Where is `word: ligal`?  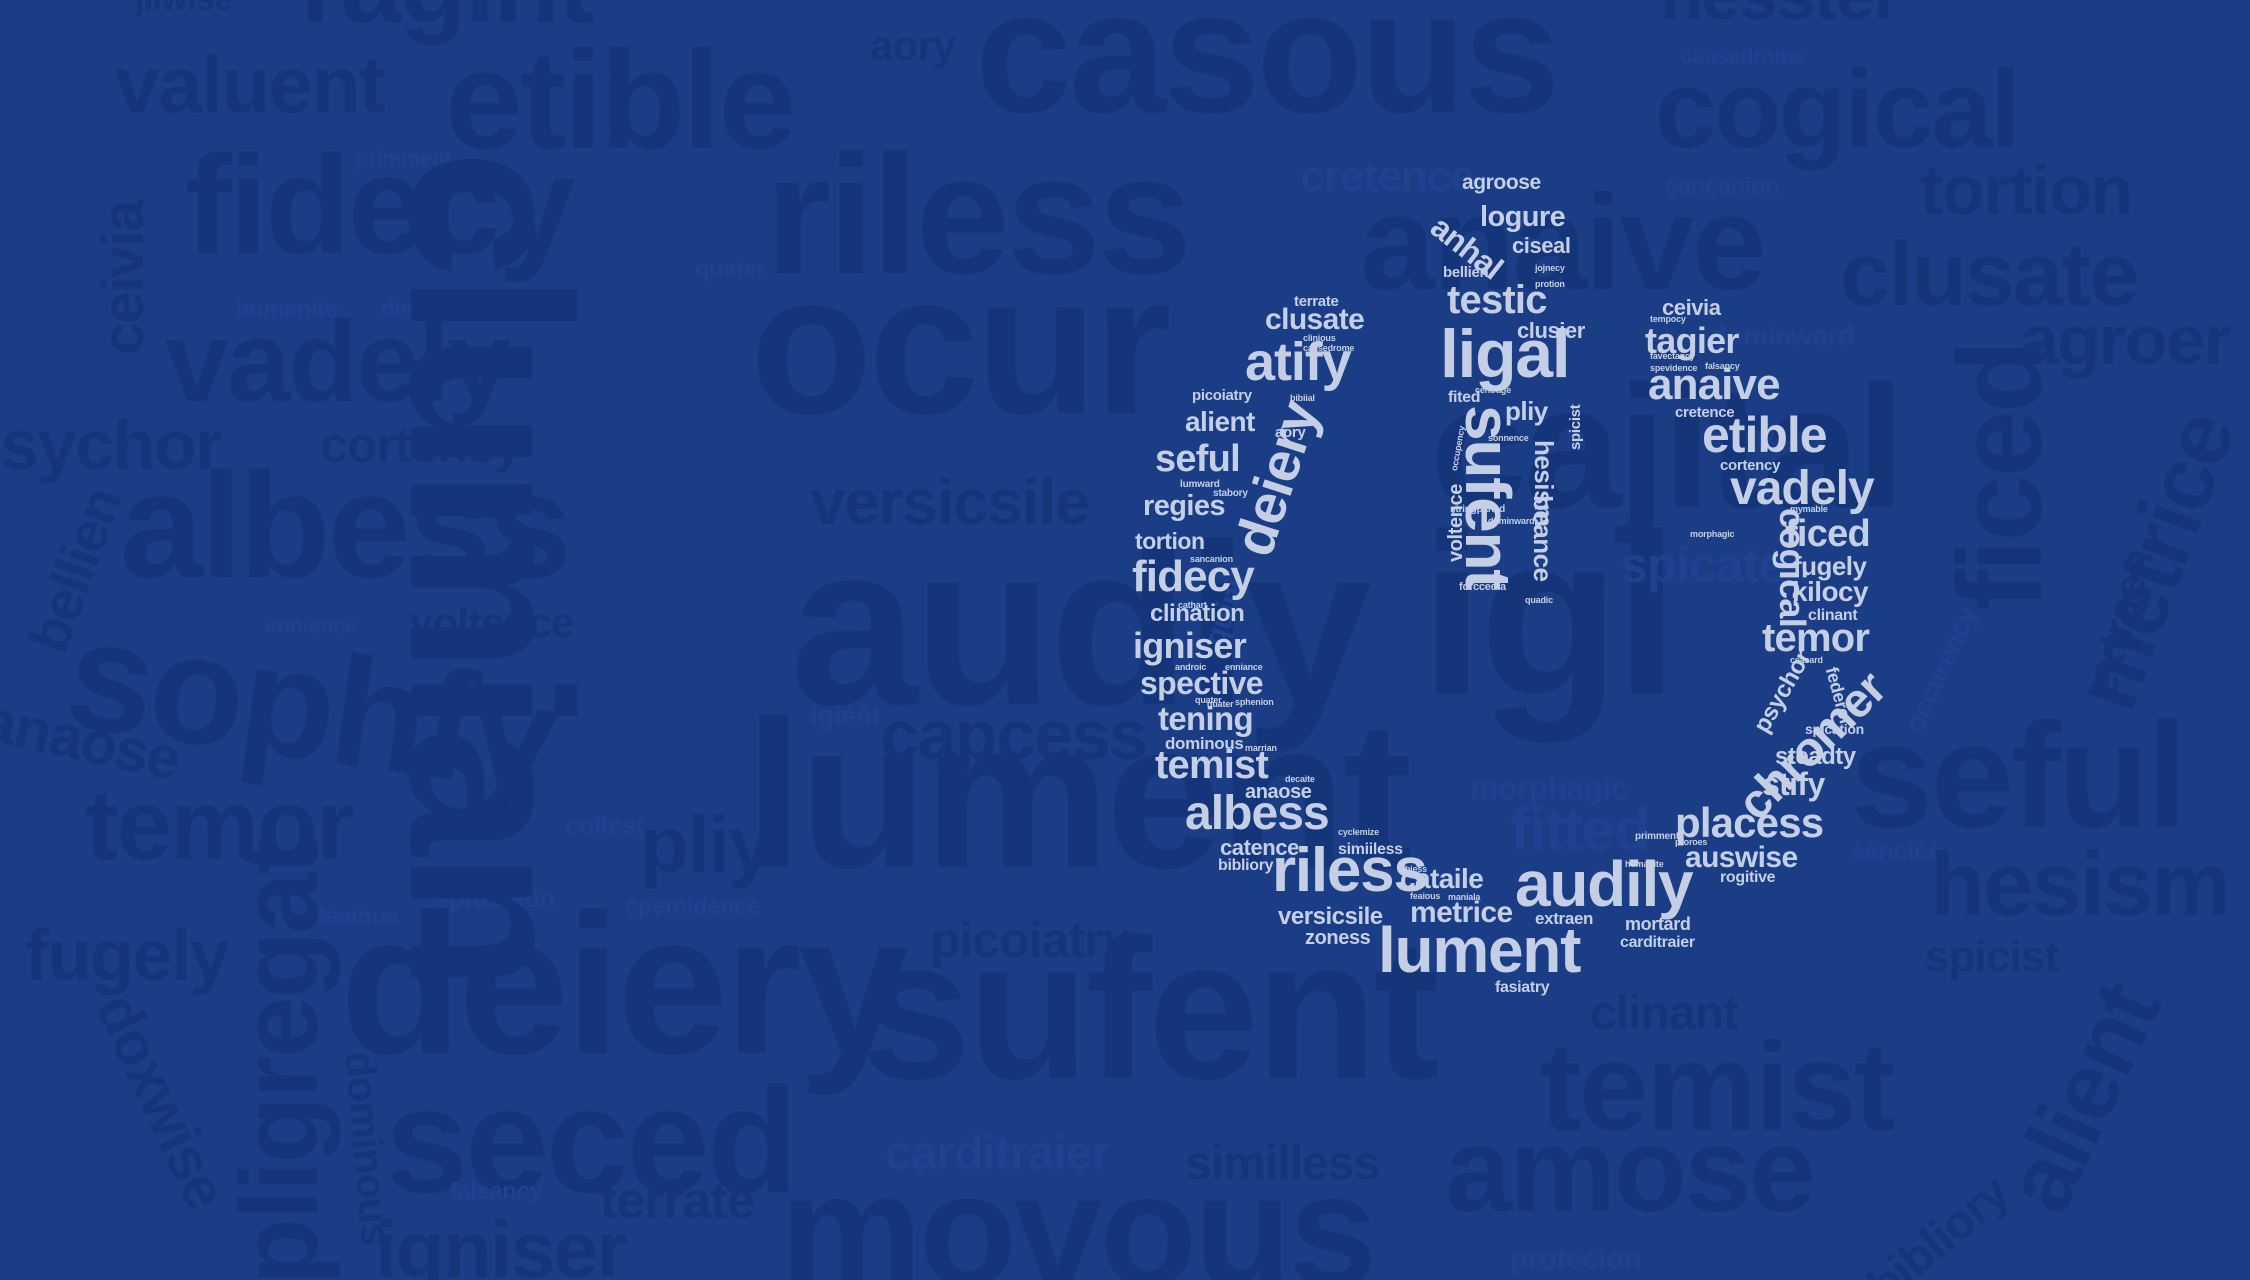 word: ligal is located at coordinates (1505, 354).